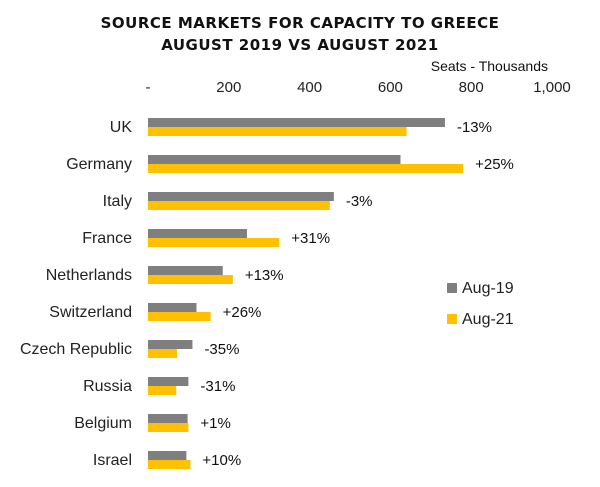 This screenshot has height=487, width=600. I want to click on bar-aug-21-russia, so click(162, 390).